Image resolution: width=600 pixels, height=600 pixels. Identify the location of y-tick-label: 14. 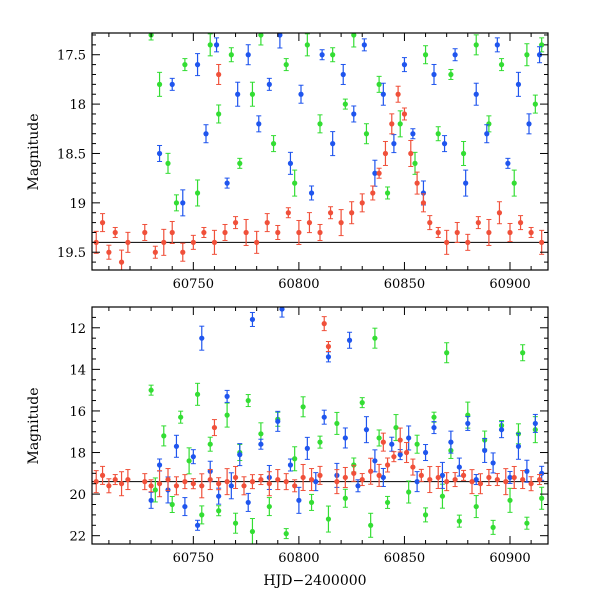
(77, 370).